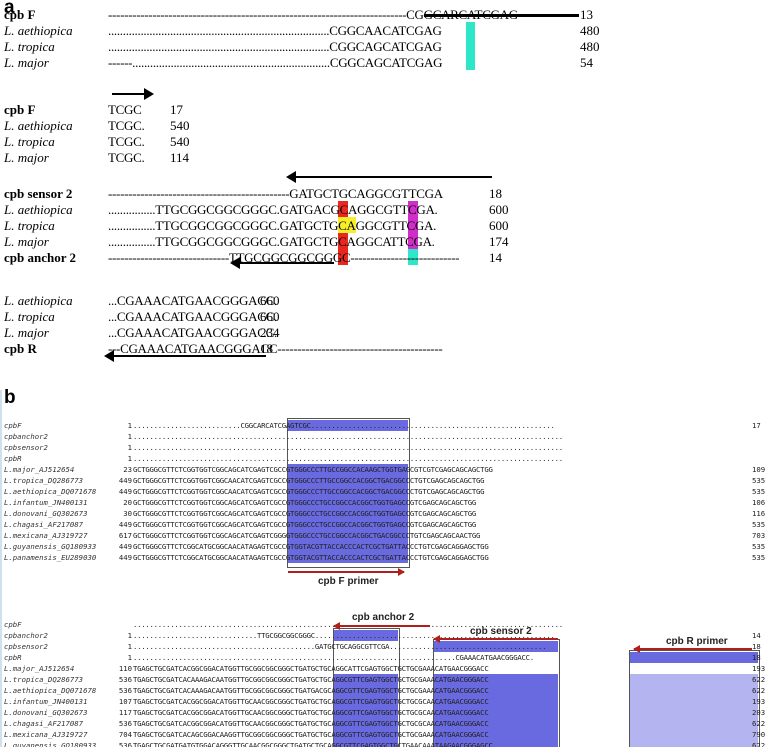  What do you see at coordinates (185, 356) in the screenshot?
I see `cpbr-arrow` at bounding box center [185, 356].